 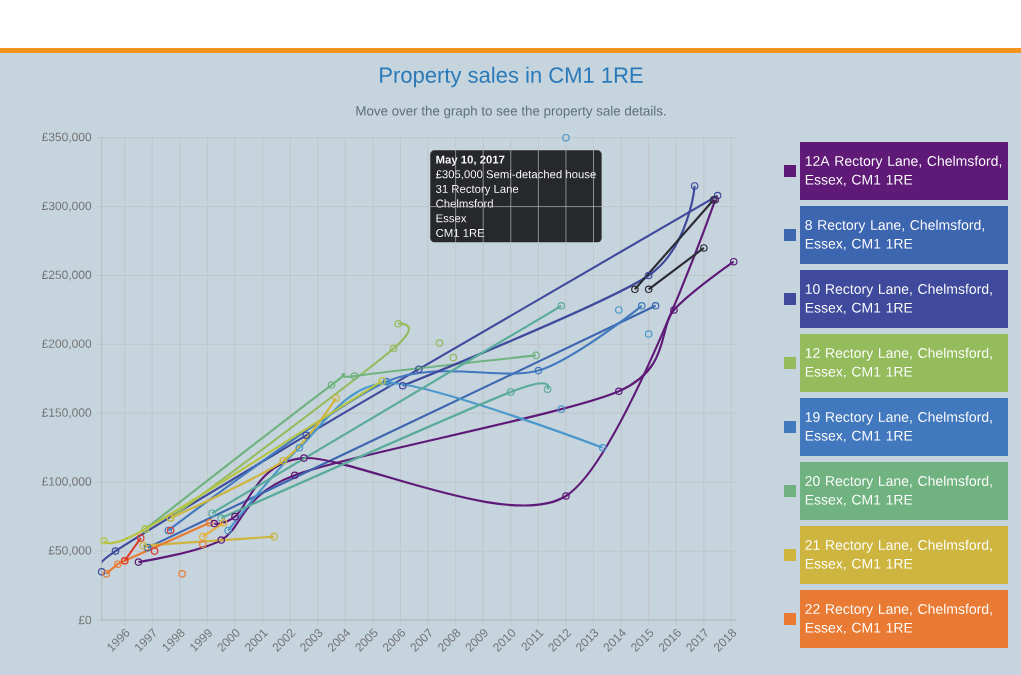 What do you see at coordinates (515, 174) in the screenshot?
I see `annotation: £305,000 Semi-detached house` at bounding box center [515, 174].